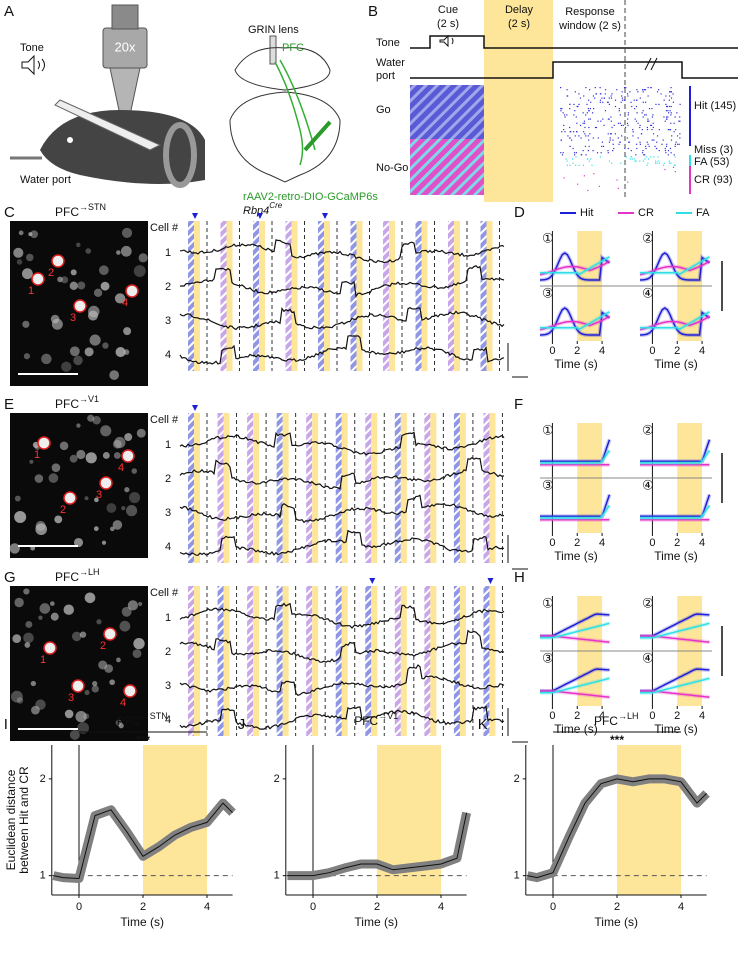 The width and height of the screenshot is (738, 956). What do you see at coordinates (574, 42) in the screenshot?
I see `tone-trace` at bounding box center [574, 42].